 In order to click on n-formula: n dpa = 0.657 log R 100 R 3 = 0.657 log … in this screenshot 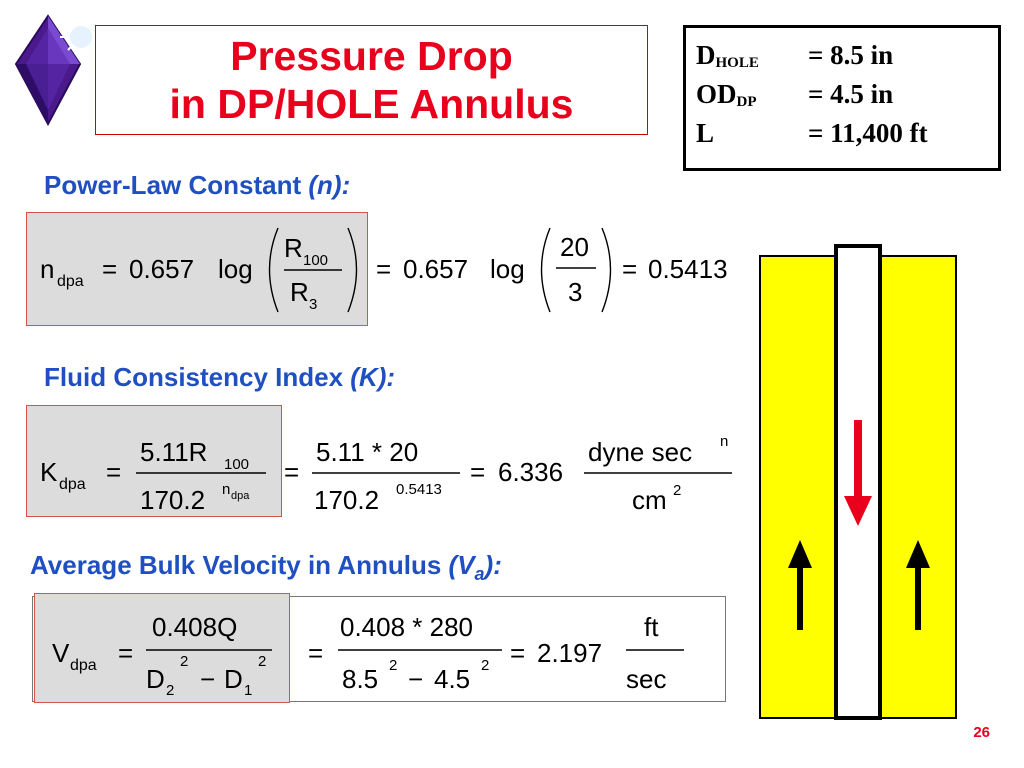, I will do `click(384, 270)`.